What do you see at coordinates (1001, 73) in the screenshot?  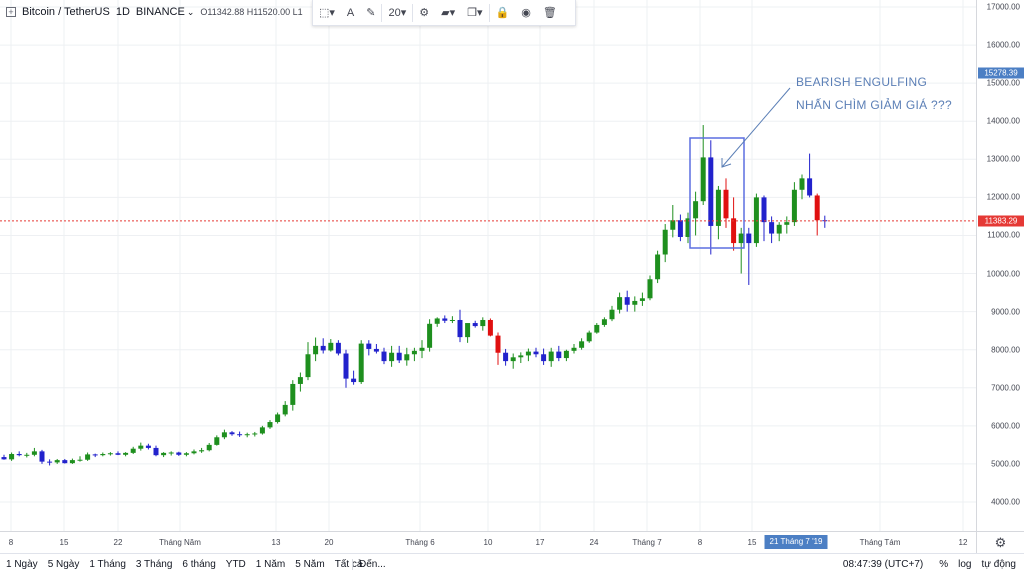 I see `crosshair-price-label: 15278.39` at bounding box center [1001, 73].